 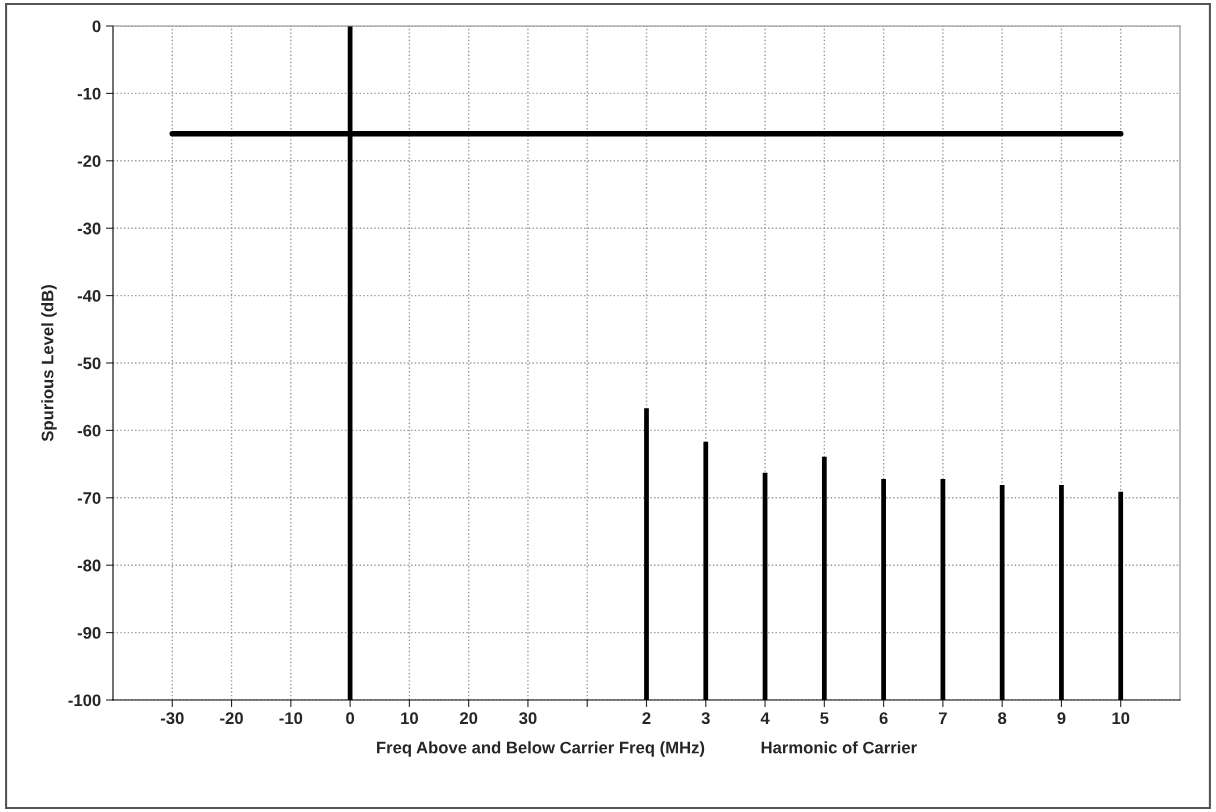 I want to click on y-tick-label: -60, so click(x=89, y=430).